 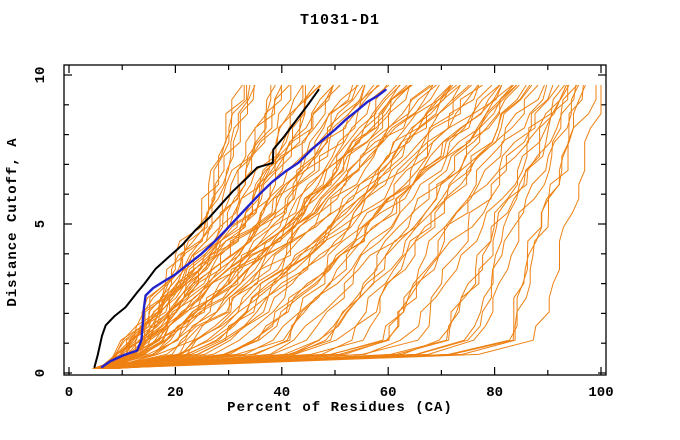 I want to click on x-tick-label: 40, so click(x=281, y=393).